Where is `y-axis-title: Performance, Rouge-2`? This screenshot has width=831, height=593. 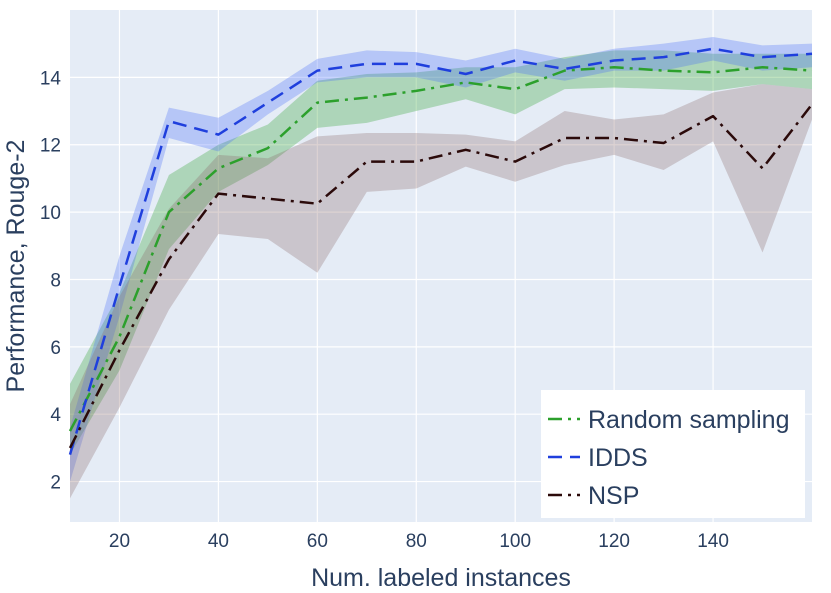
y-axis-title: Performance, Rouge-2 is located at coordinates (16, 266).